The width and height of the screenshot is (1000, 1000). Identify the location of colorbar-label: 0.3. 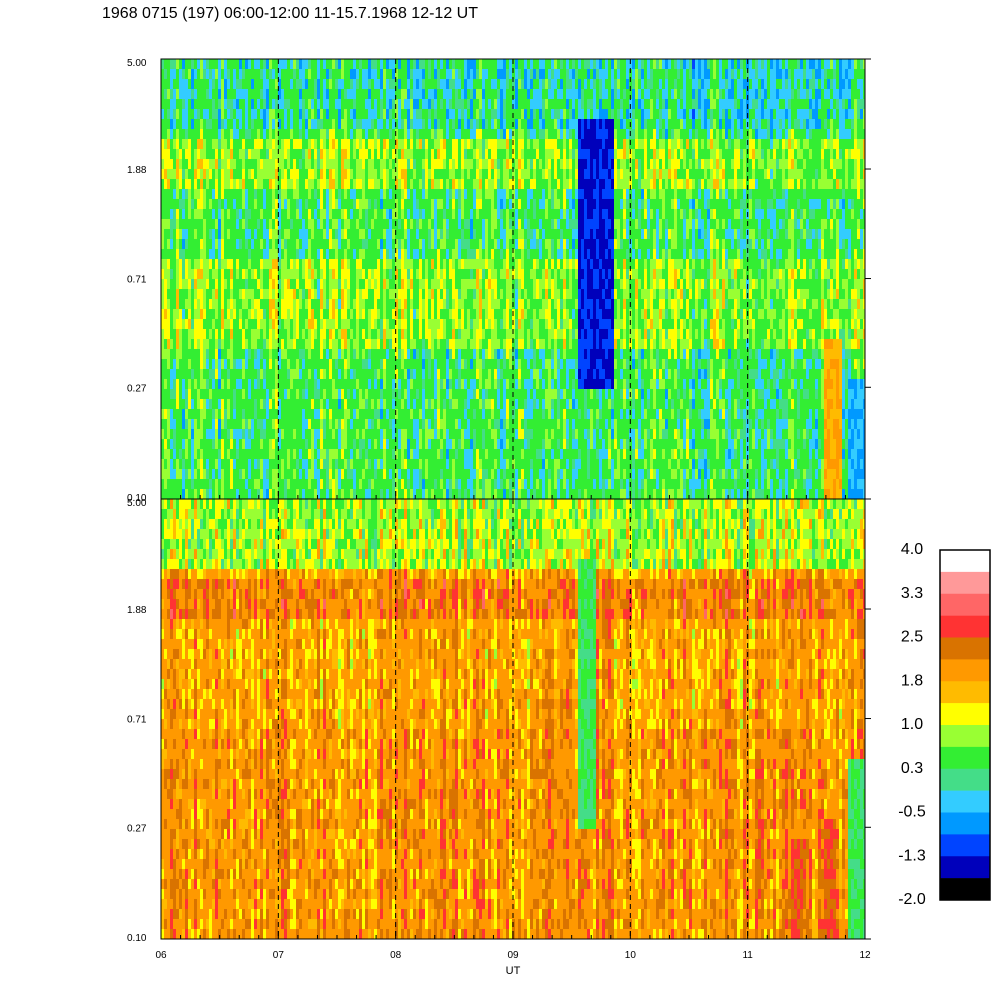
(912, 768).